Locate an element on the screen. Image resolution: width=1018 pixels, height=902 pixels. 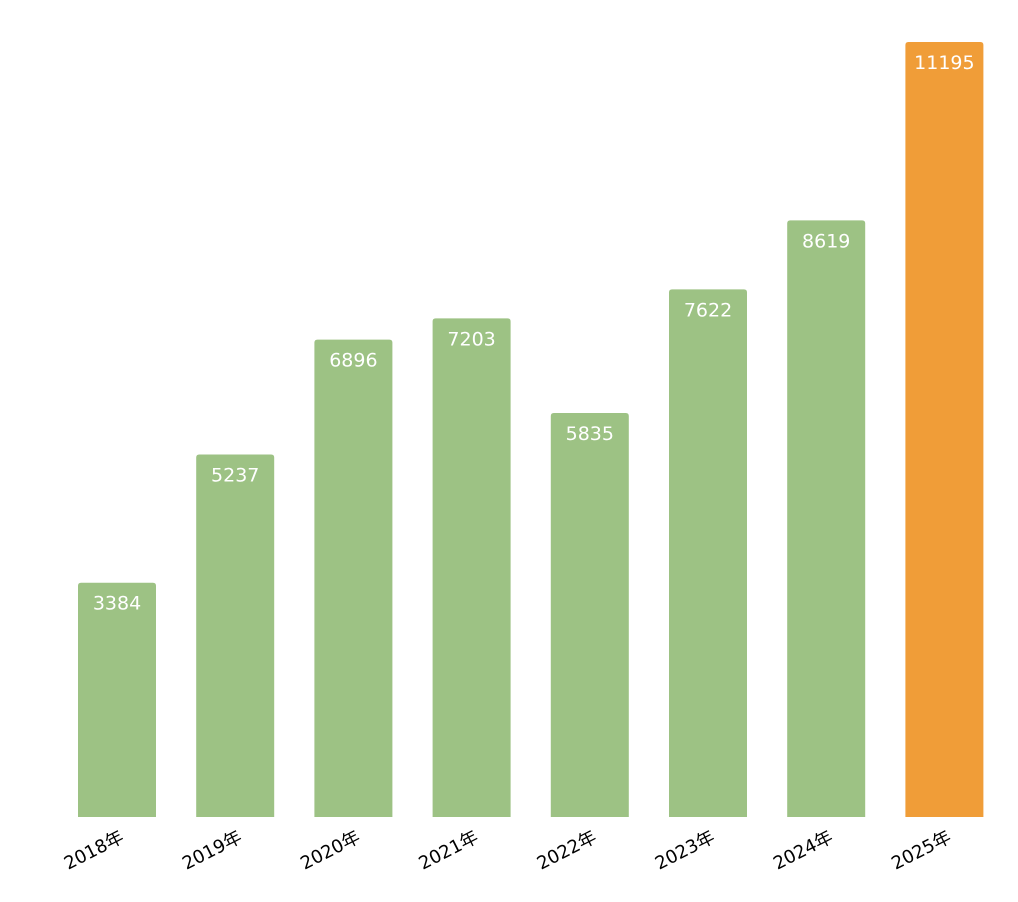
x-tick-label: 2024年 is located at coordinates (803, 851).